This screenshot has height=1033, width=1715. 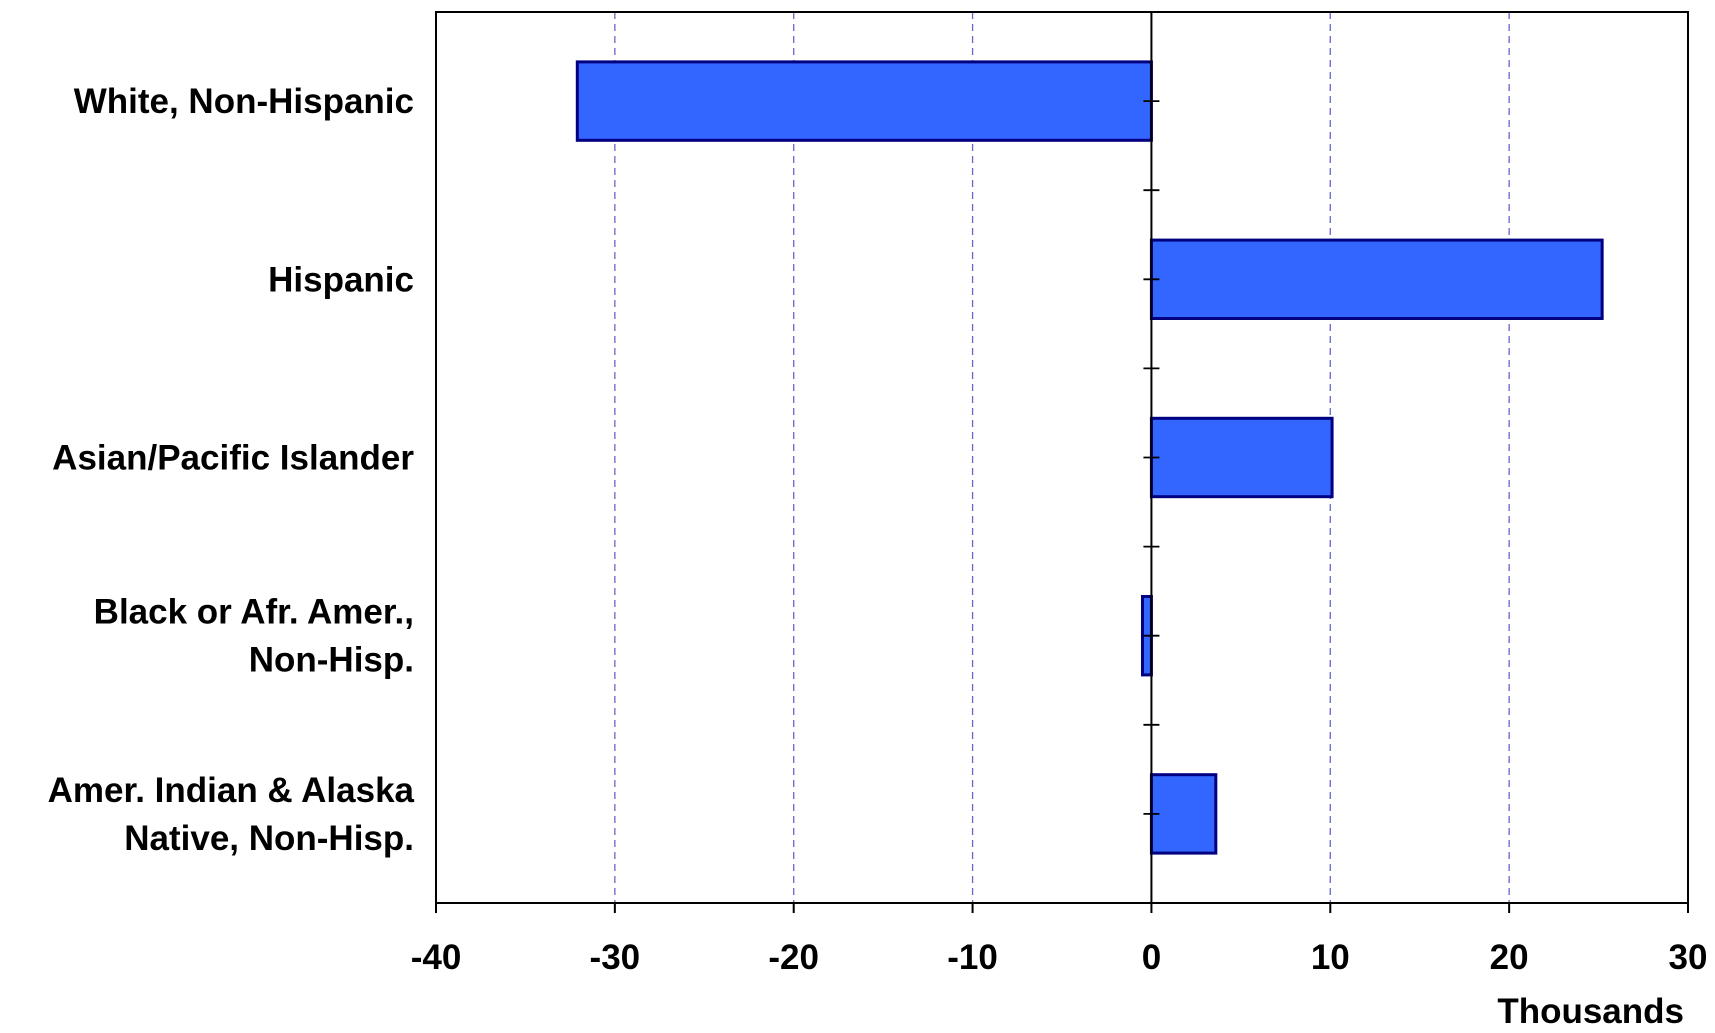 What do you see at coordinates (793, 957) in the screenshot?
I see `x-tick-label: -20` at bounding box center [793, 957].